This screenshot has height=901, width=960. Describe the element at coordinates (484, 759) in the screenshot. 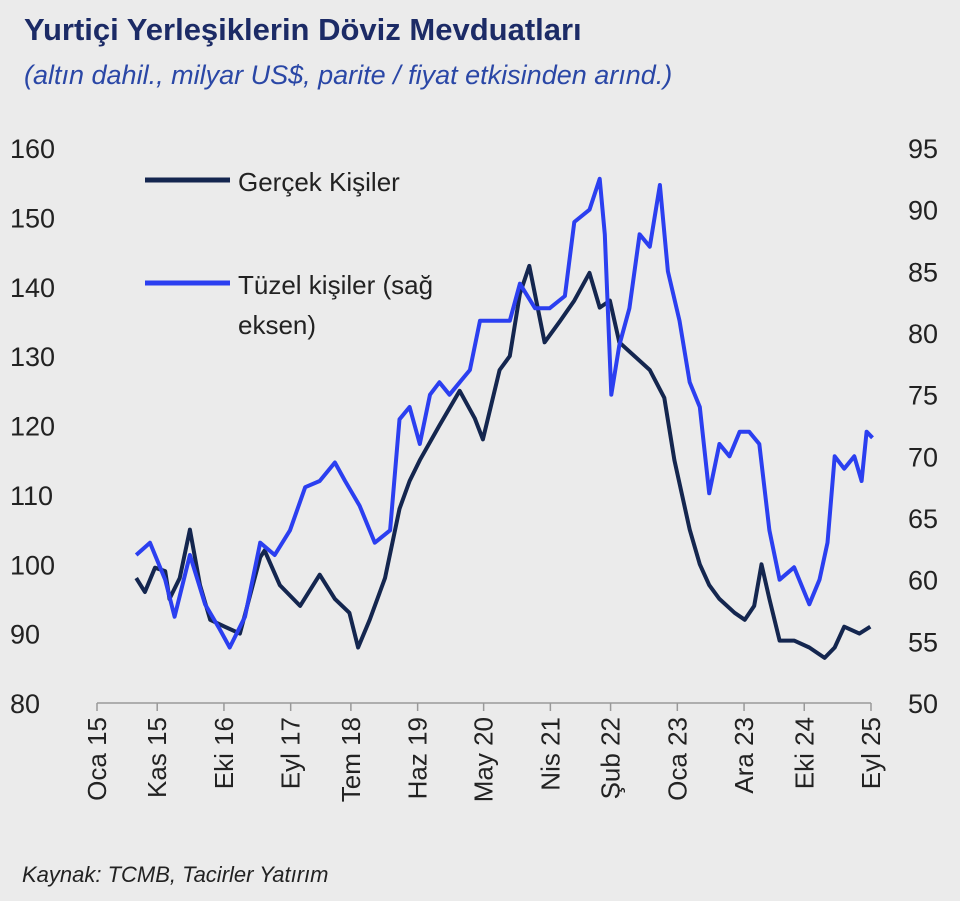

I see `x-tick-label: May 20` at that location.